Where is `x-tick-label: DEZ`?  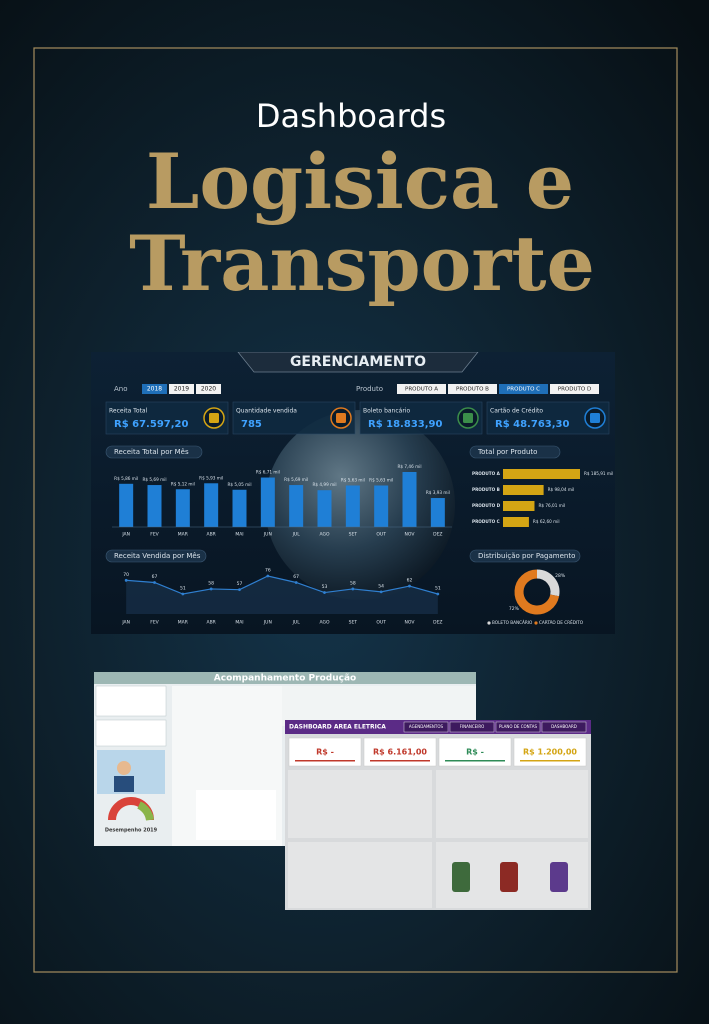
x-tick-label: DEZ is located at coordinates (437, 535).